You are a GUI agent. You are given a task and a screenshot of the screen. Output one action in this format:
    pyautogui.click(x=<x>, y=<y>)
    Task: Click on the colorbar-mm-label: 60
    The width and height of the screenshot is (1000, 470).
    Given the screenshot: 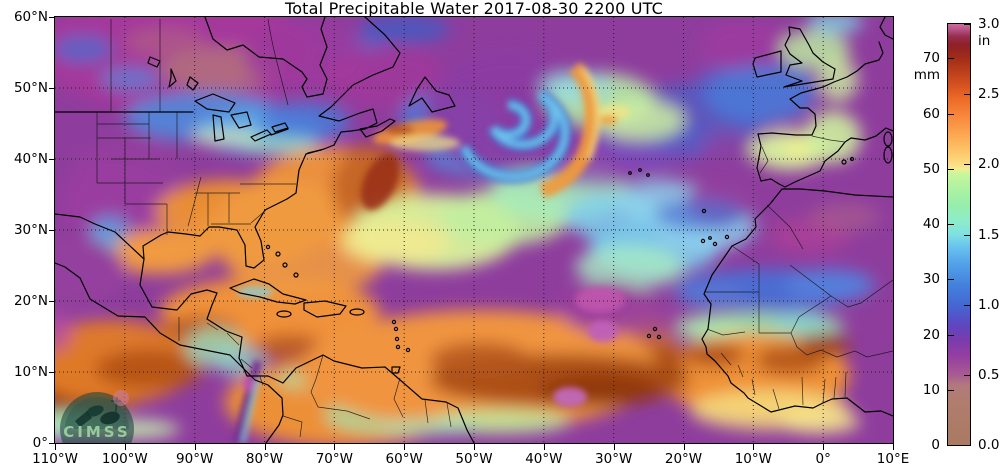 What is the action you would take?
    pyautogui.click(x=931, y=113)
    